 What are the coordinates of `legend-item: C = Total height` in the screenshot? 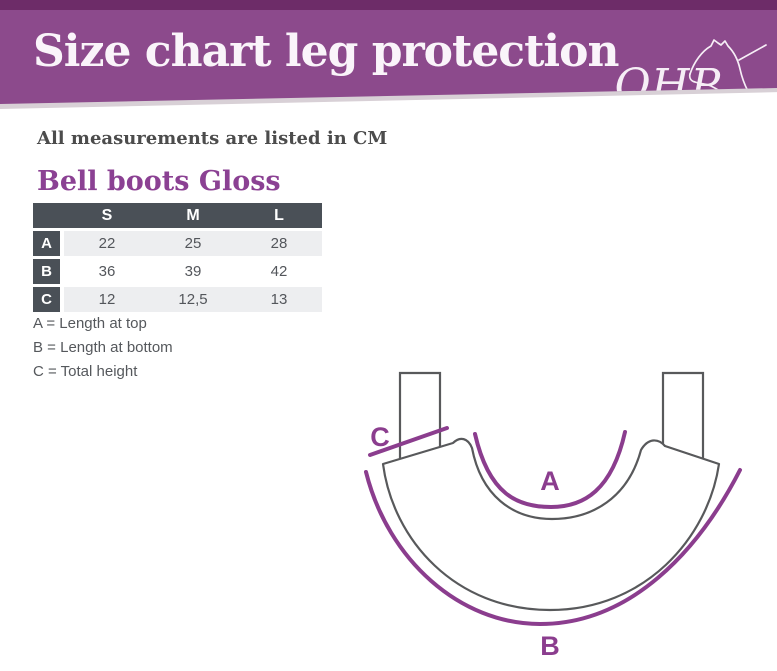 It's located at (85, 371).